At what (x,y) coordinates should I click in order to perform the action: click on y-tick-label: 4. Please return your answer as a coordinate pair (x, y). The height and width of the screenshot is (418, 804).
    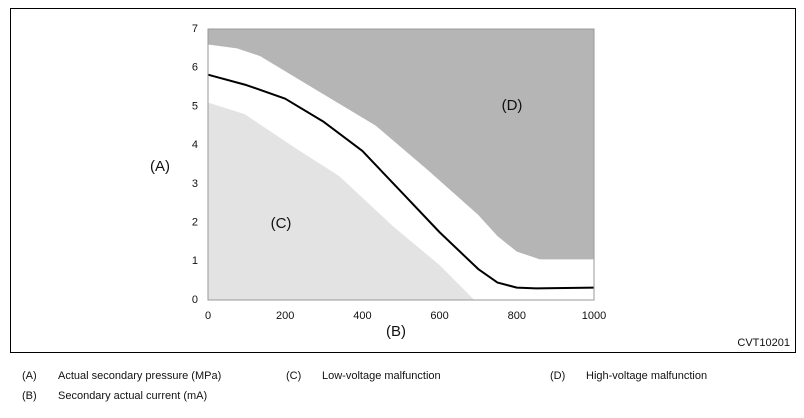
    Looking at the image, I should click on (195, 145).